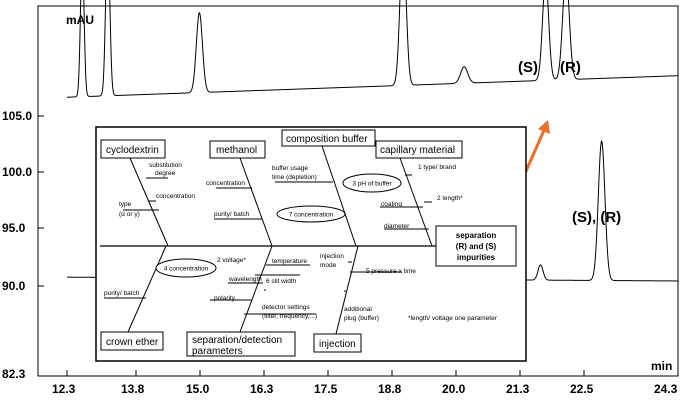 Image resolution: width=683 pixels, height=411 pixels. I want to click on cause-buffer-usage-line-1: buffer usage, so click(290, 168).